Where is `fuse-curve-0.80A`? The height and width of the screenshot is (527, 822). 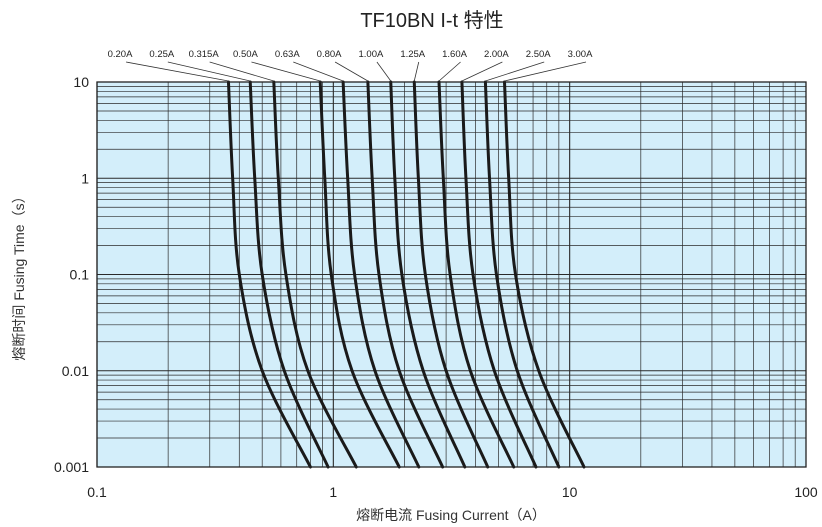 fuse-curve-0.80A is located at coordinates (405, 274).